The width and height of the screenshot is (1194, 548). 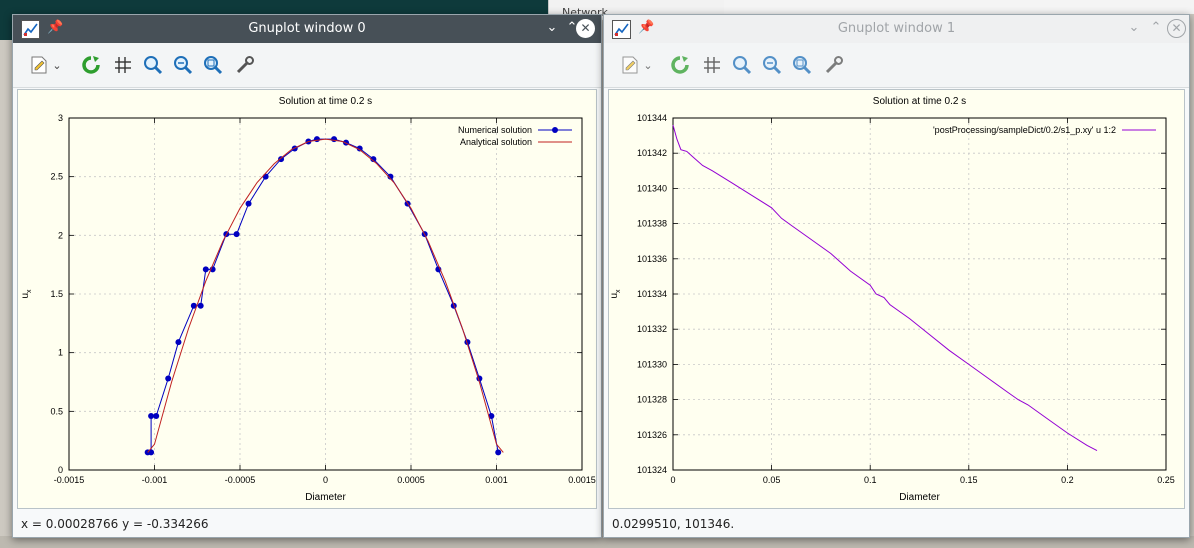 What do you see at coordinates (155, 480) in the screenshot?
I see `x-tick-label: -0.001` at bounding box center [155, 480].